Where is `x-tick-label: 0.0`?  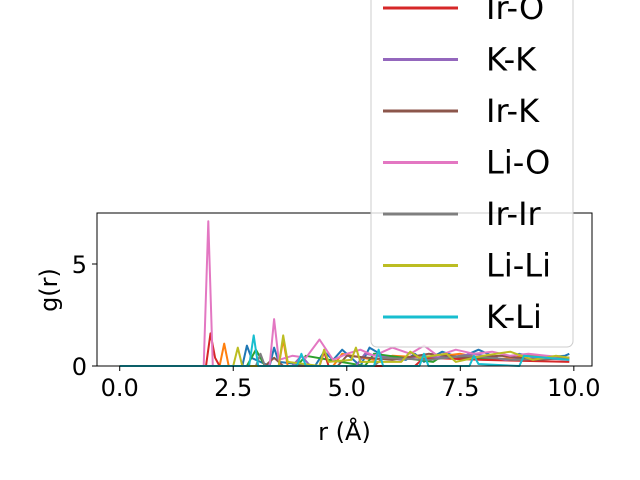
x-tick-label: 0.0 is located at coordinates (120, 388).